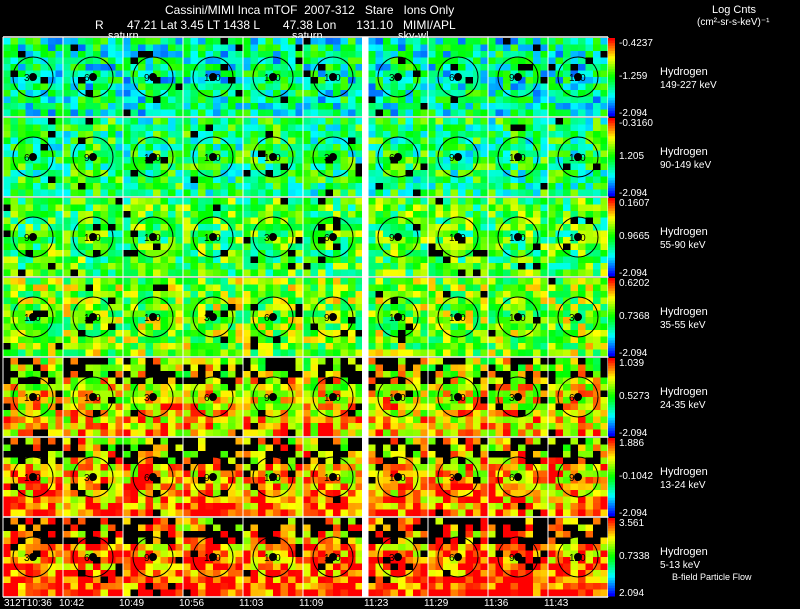  I want to click on colorbar-step, so click(611, 259).